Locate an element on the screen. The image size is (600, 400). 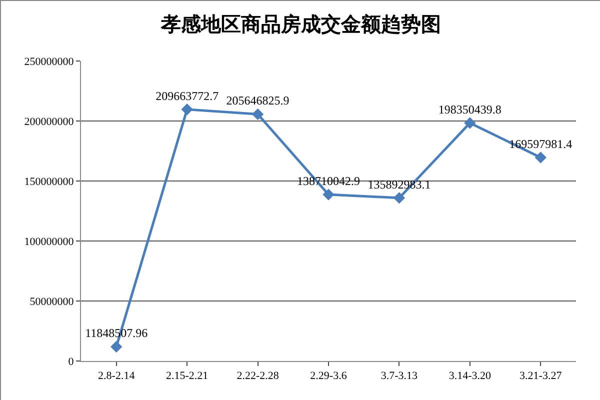
y-tick-label: 150000000 is located at coordinates (49, 182).